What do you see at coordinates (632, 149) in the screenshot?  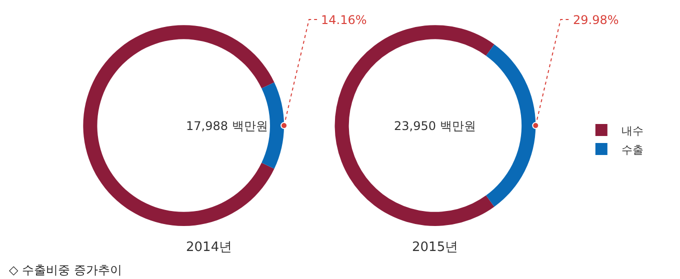 I see `legend-label: 수출` at bounding box center [632, 149].